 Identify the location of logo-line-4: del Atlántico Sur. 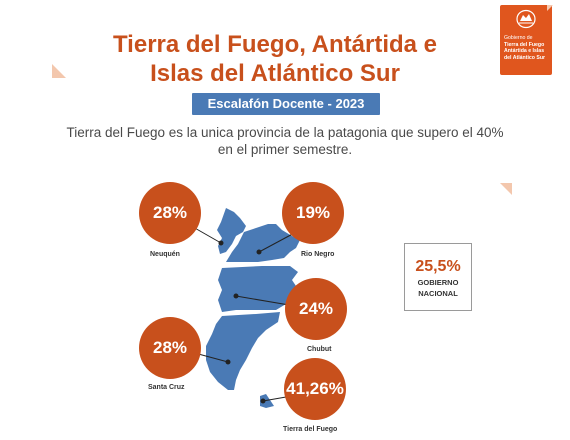
(525, 57).